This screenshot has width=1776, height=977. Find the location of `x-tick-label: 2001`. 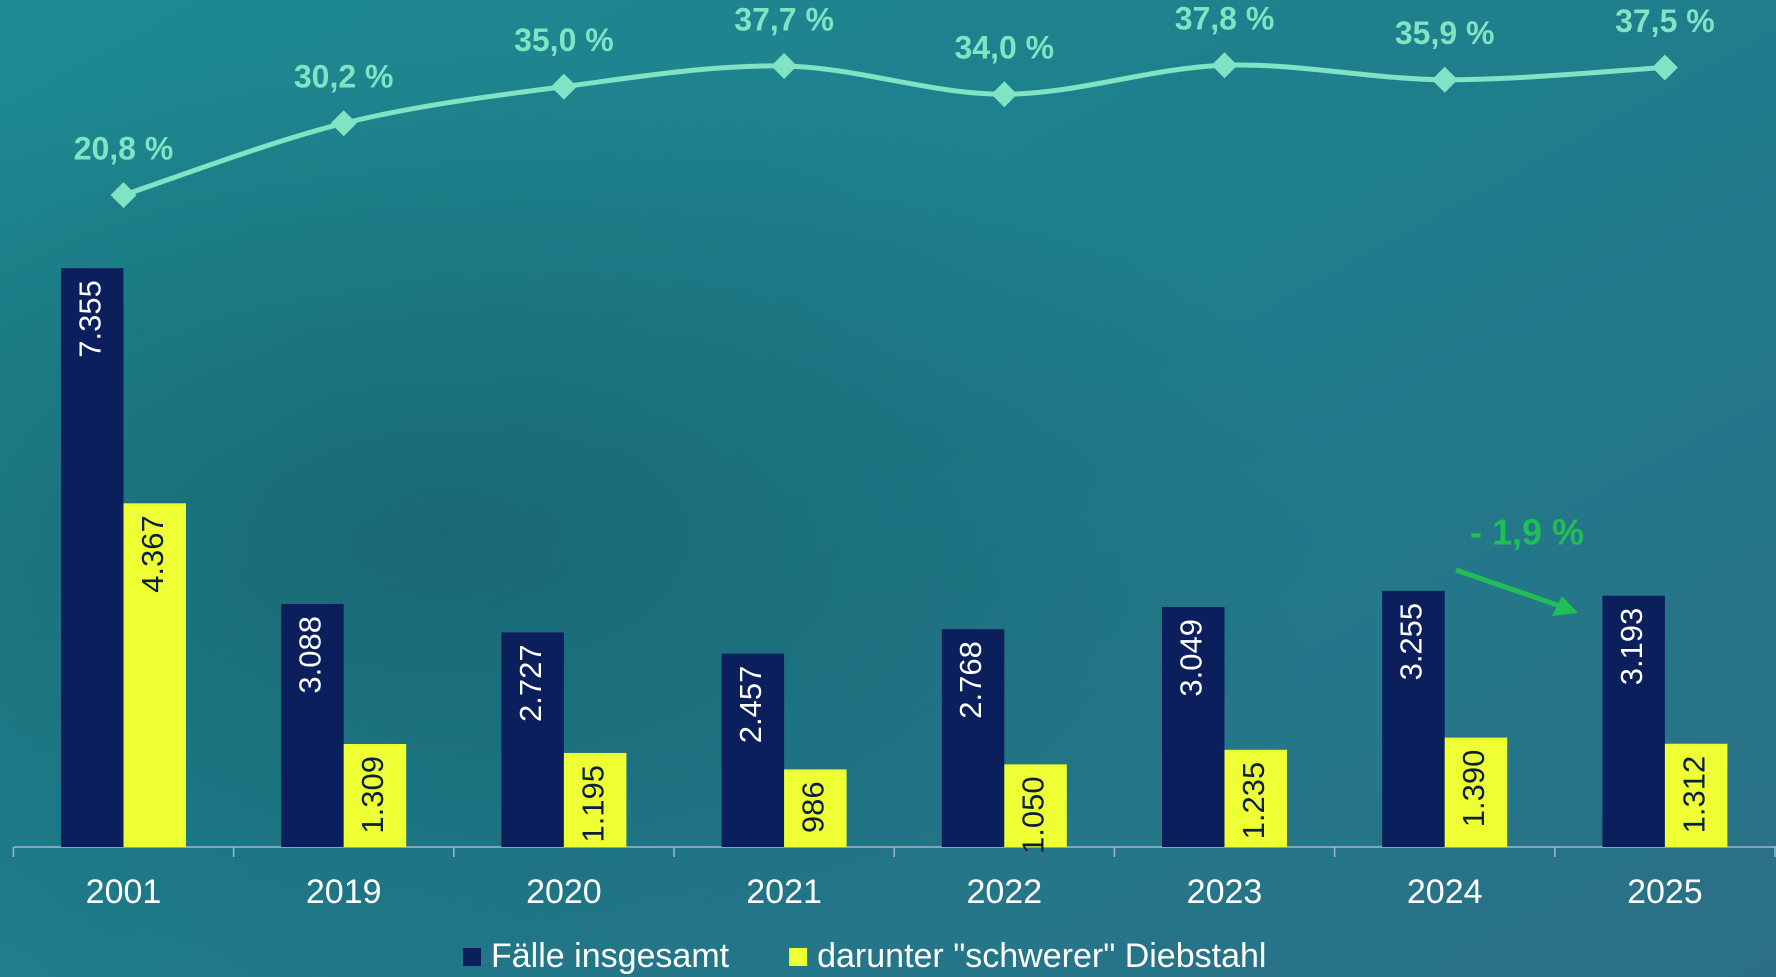

x-tick-label: 2001 is located at coordinates (124, 892).